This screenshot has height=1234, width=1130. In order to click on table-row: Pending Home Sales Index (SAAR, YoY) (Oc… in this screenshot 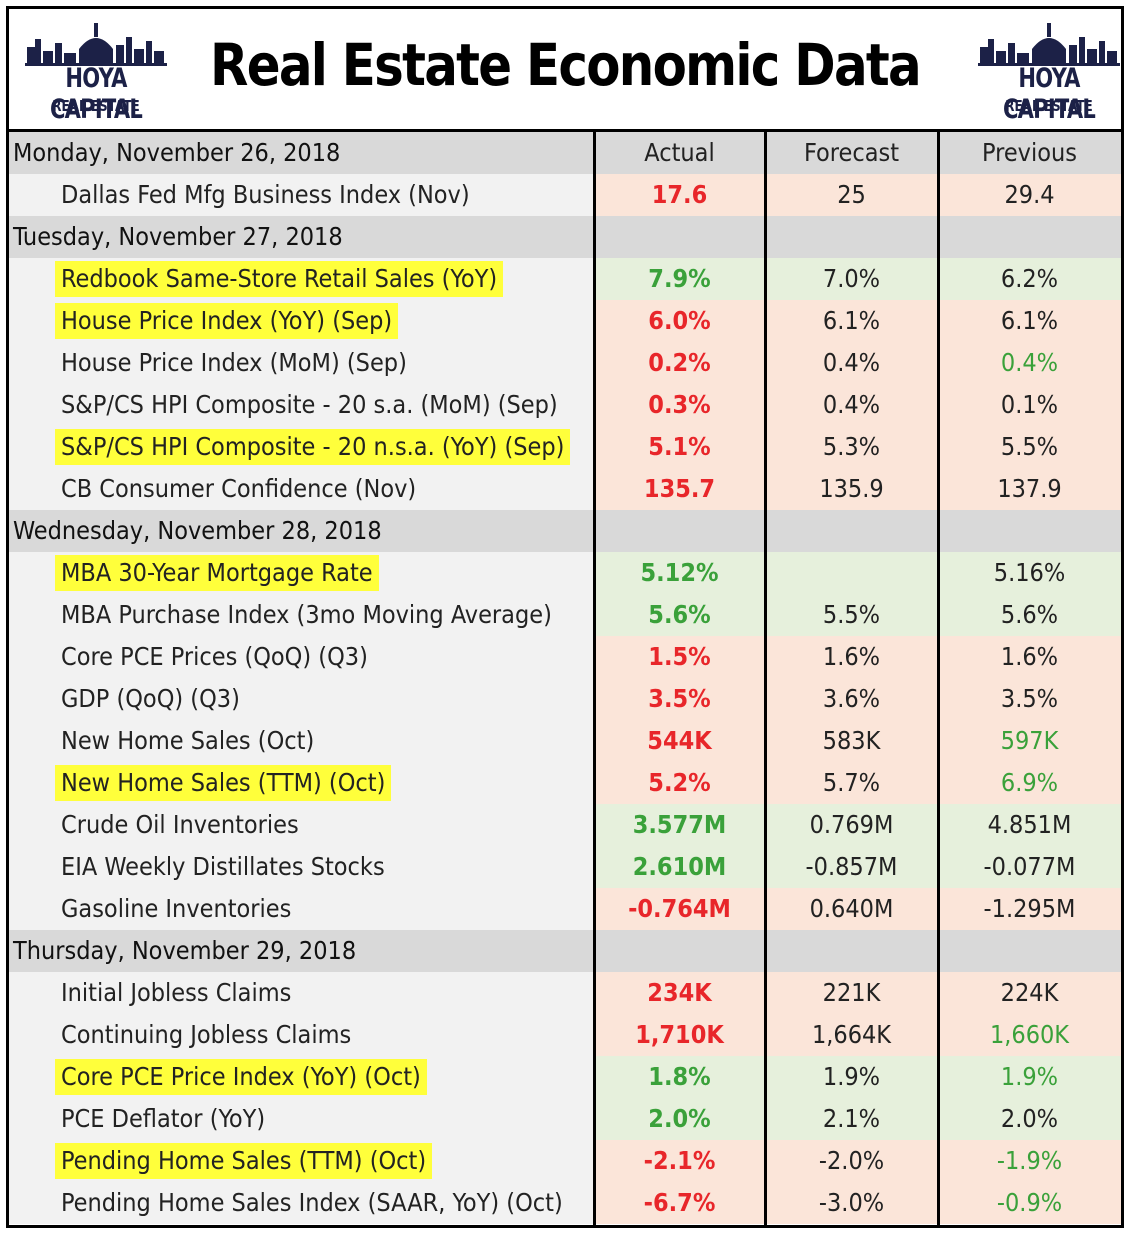, I will do `click(565, 1203)`.